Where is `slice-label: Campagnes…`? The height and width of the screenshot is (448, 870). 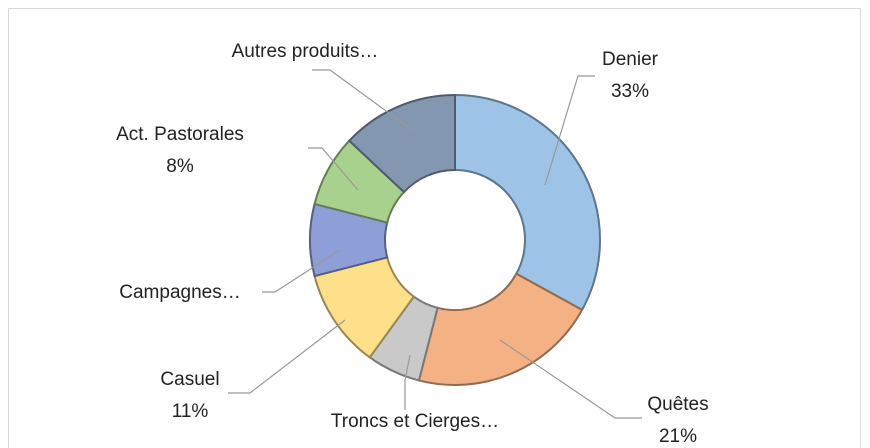
slice-label: Campagnes… is located at coordinates (179, 292).